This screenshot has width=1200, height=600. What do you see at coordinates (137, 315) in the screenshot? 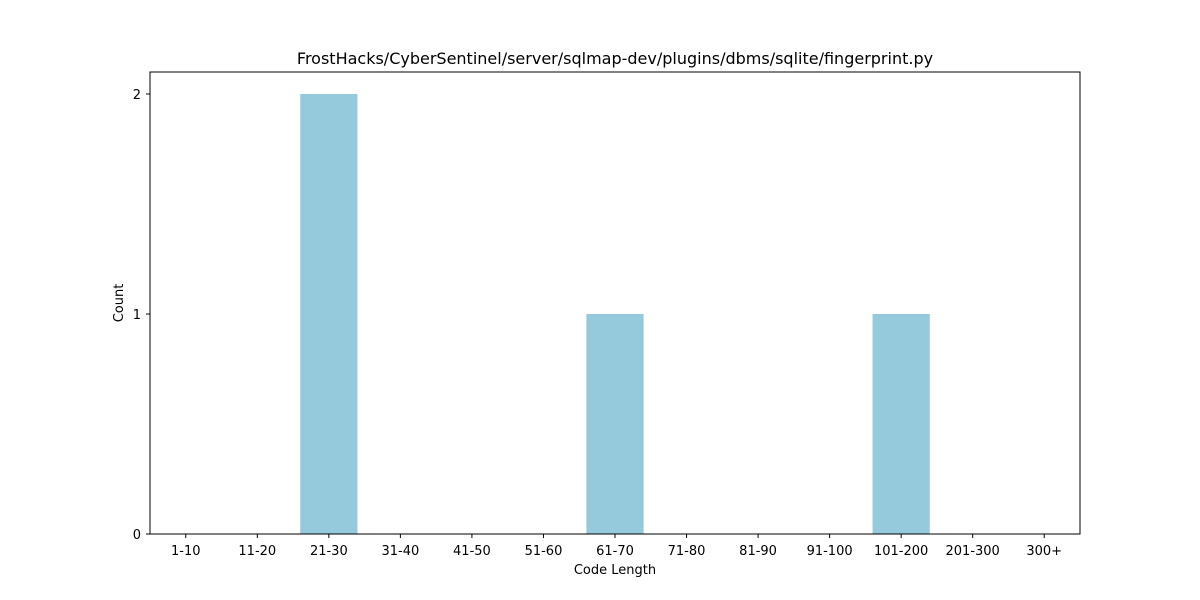
I see `y-tick-label: 1` at bounding box center [137, 315].